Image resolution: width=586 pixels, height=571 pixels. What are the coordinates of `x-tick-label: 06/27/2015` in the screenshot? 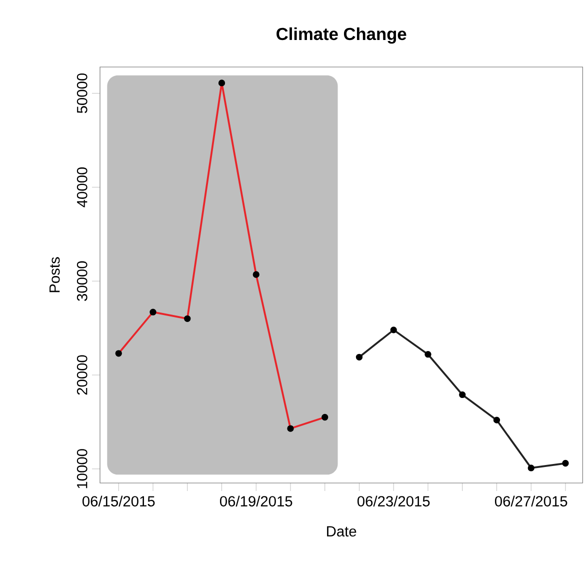 It's located at (531, 501).